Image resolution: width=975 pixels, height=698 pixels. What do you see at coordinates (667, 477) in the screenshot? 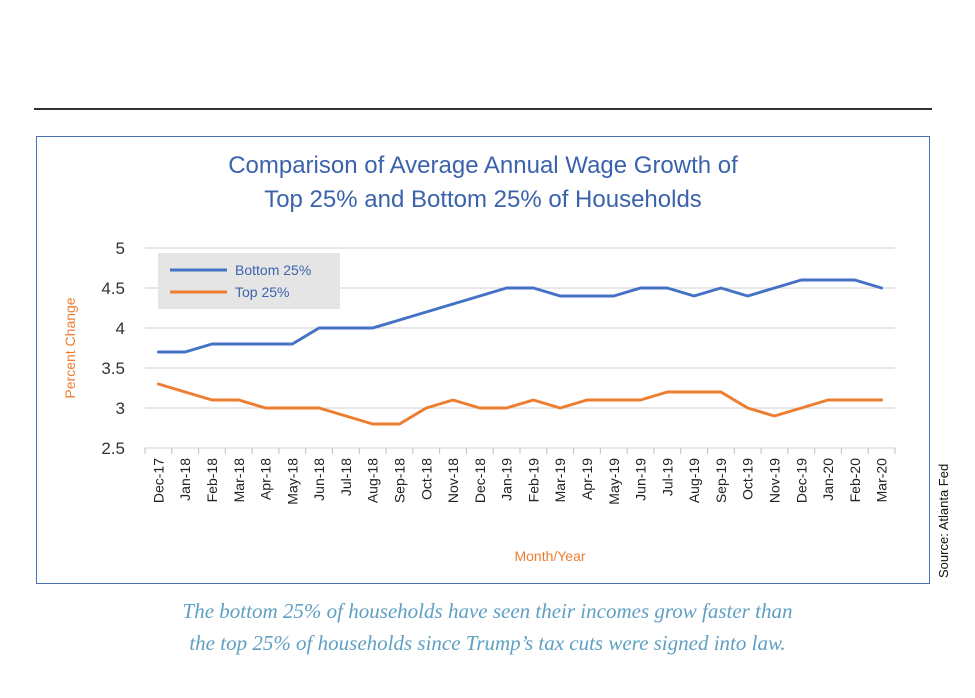
I see `x-tick-label: Jul-19` at bounding box center [667, 477].